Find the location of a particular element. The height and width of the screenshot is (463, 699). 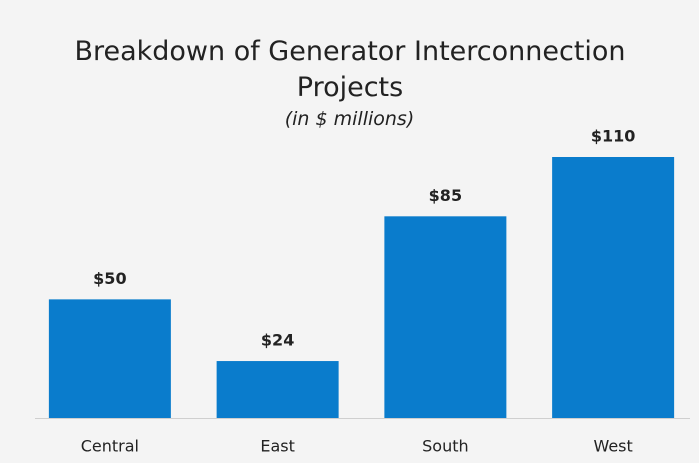

value-label: $110 is located at coordinates (613, 136).